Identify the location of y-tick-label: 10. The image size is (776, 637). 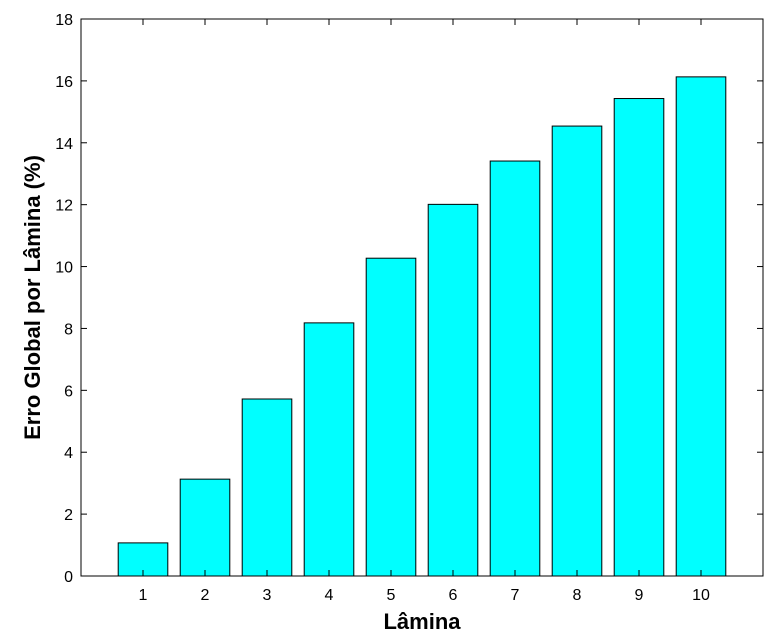
(64, 268).